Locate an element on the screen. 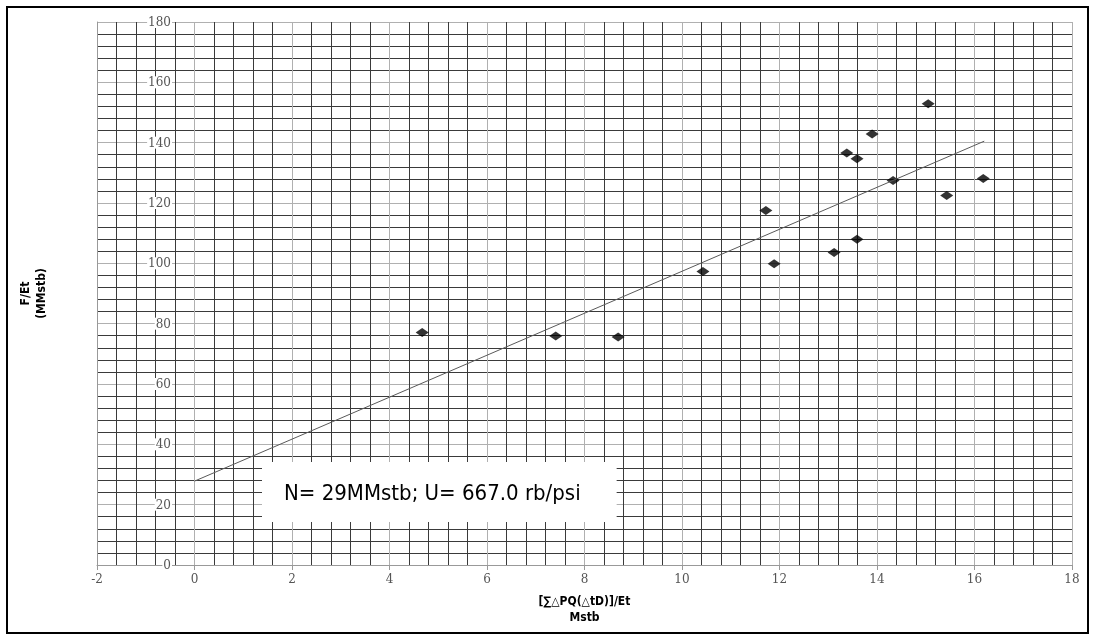 Image resolution: width=1097 pixels, height=642 pixels. y-axis-title: F/Et (MMstb) is located at coordinates (33, 293).